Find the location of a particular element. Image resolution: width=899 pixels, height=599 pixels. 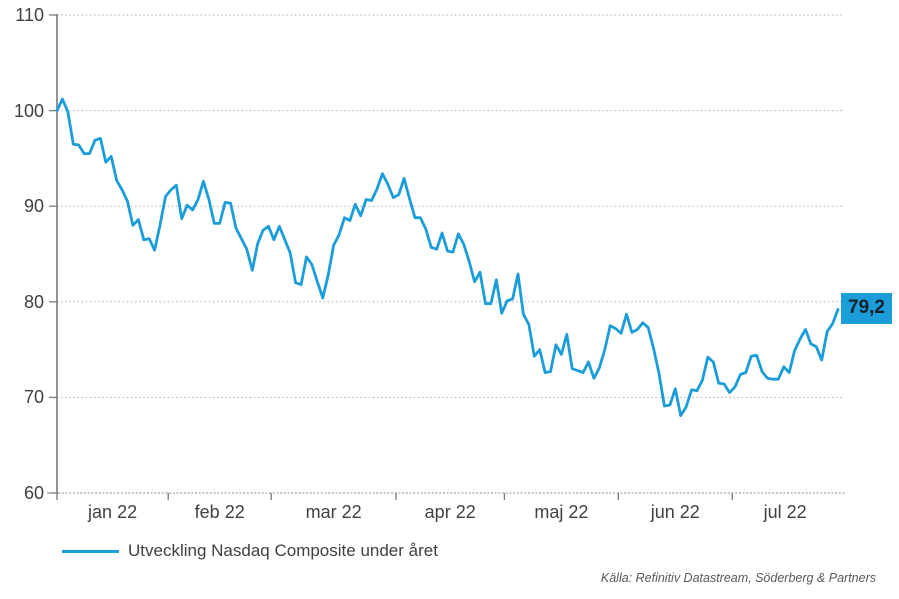

legend: Utveckling Nasdaq Composite under året is located at coordinates (250, 551).